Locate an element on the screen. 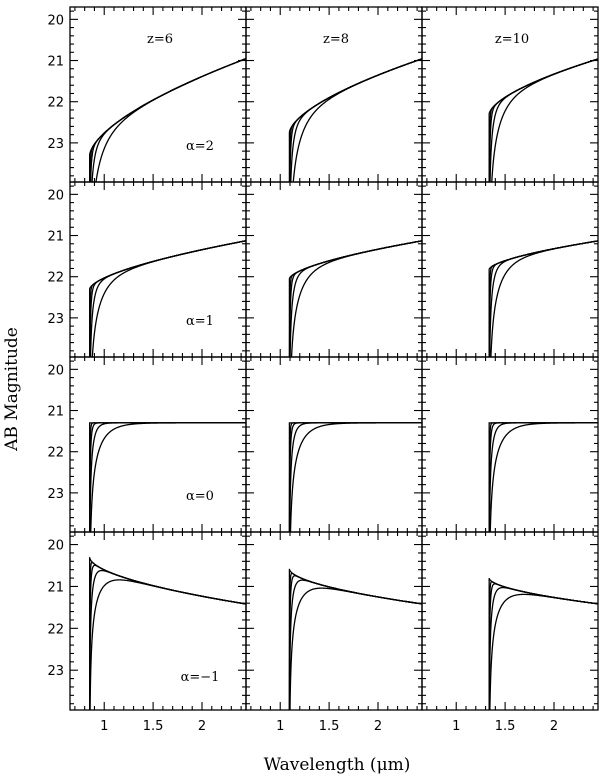 The image size is (600, 776). panel-10-alpha-2: z=10 is located at coordinates (510, 94).